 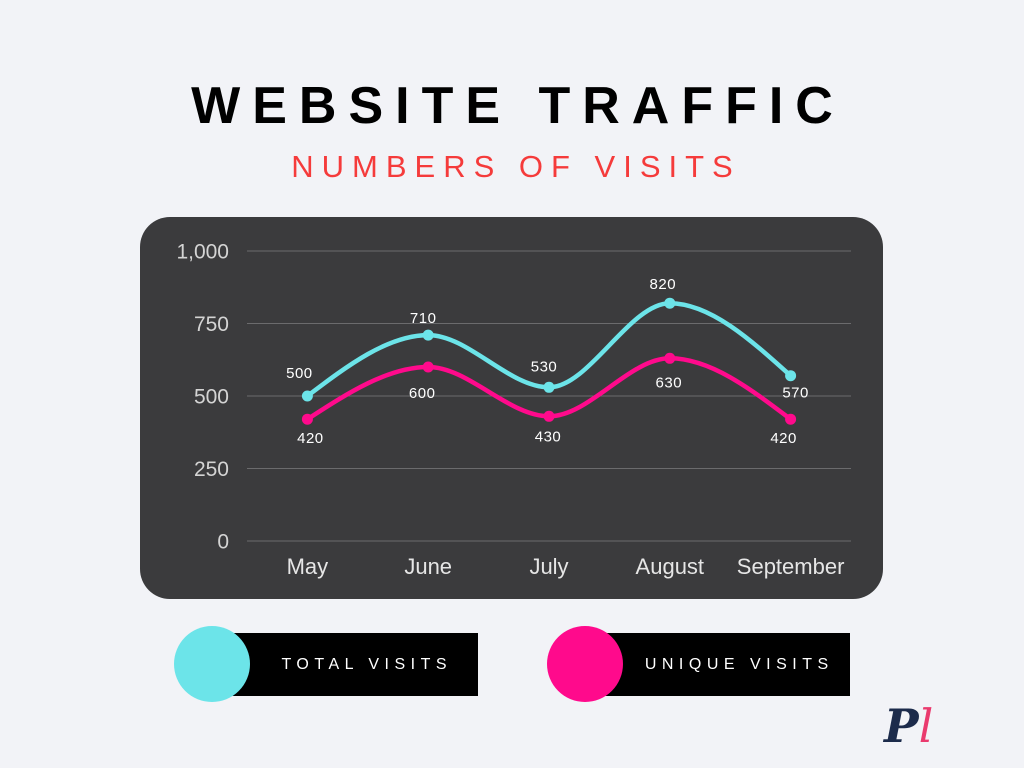 I want to click on logo-letter: P, so click(x=901, y=726).